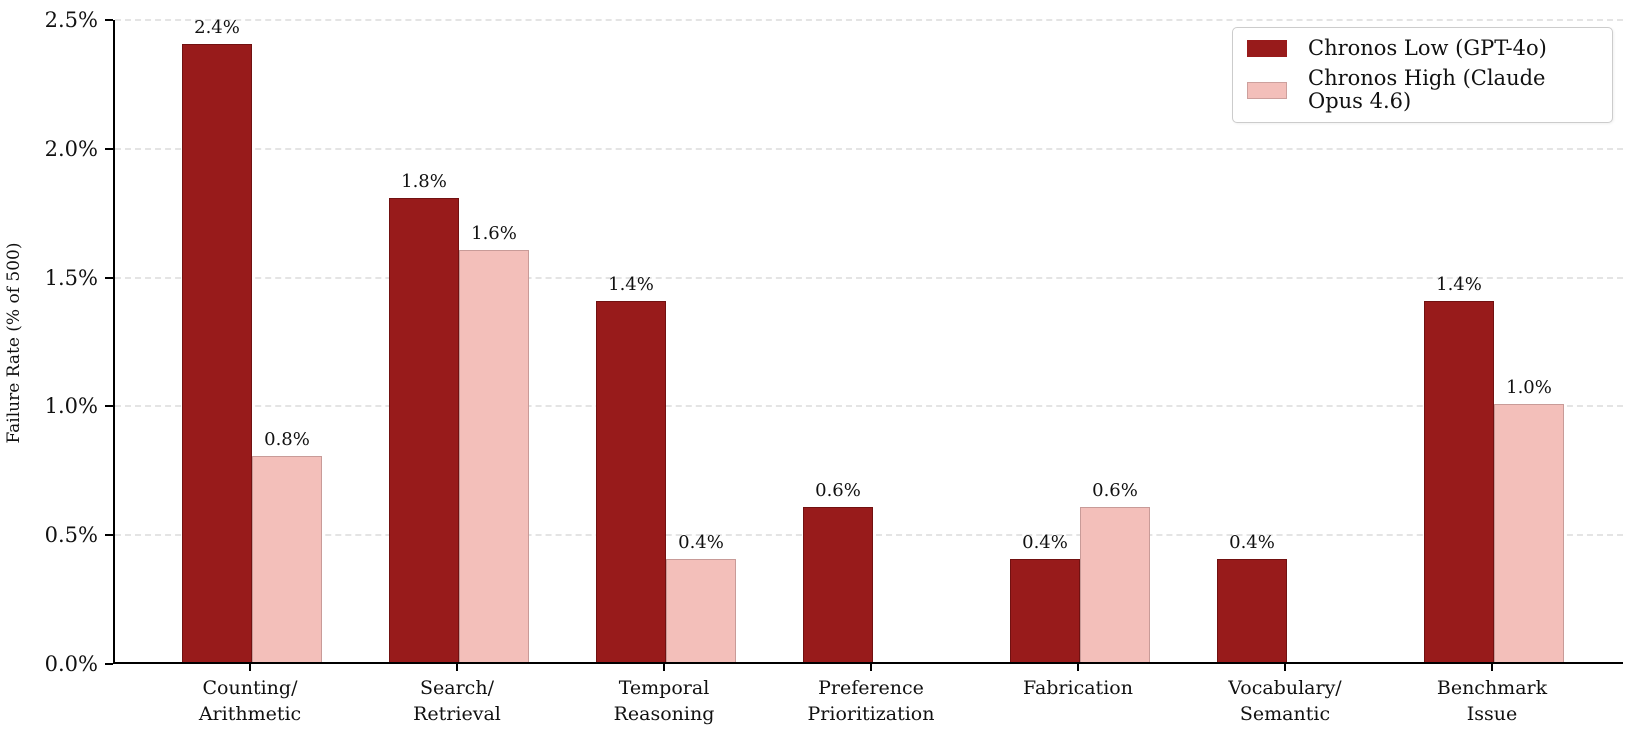 The width and height of the screenshot is (1635, 735). Describe the element at coordinates (1529, 388) in the screenshot. I see `bar-value-label: 1.0%` at that location.